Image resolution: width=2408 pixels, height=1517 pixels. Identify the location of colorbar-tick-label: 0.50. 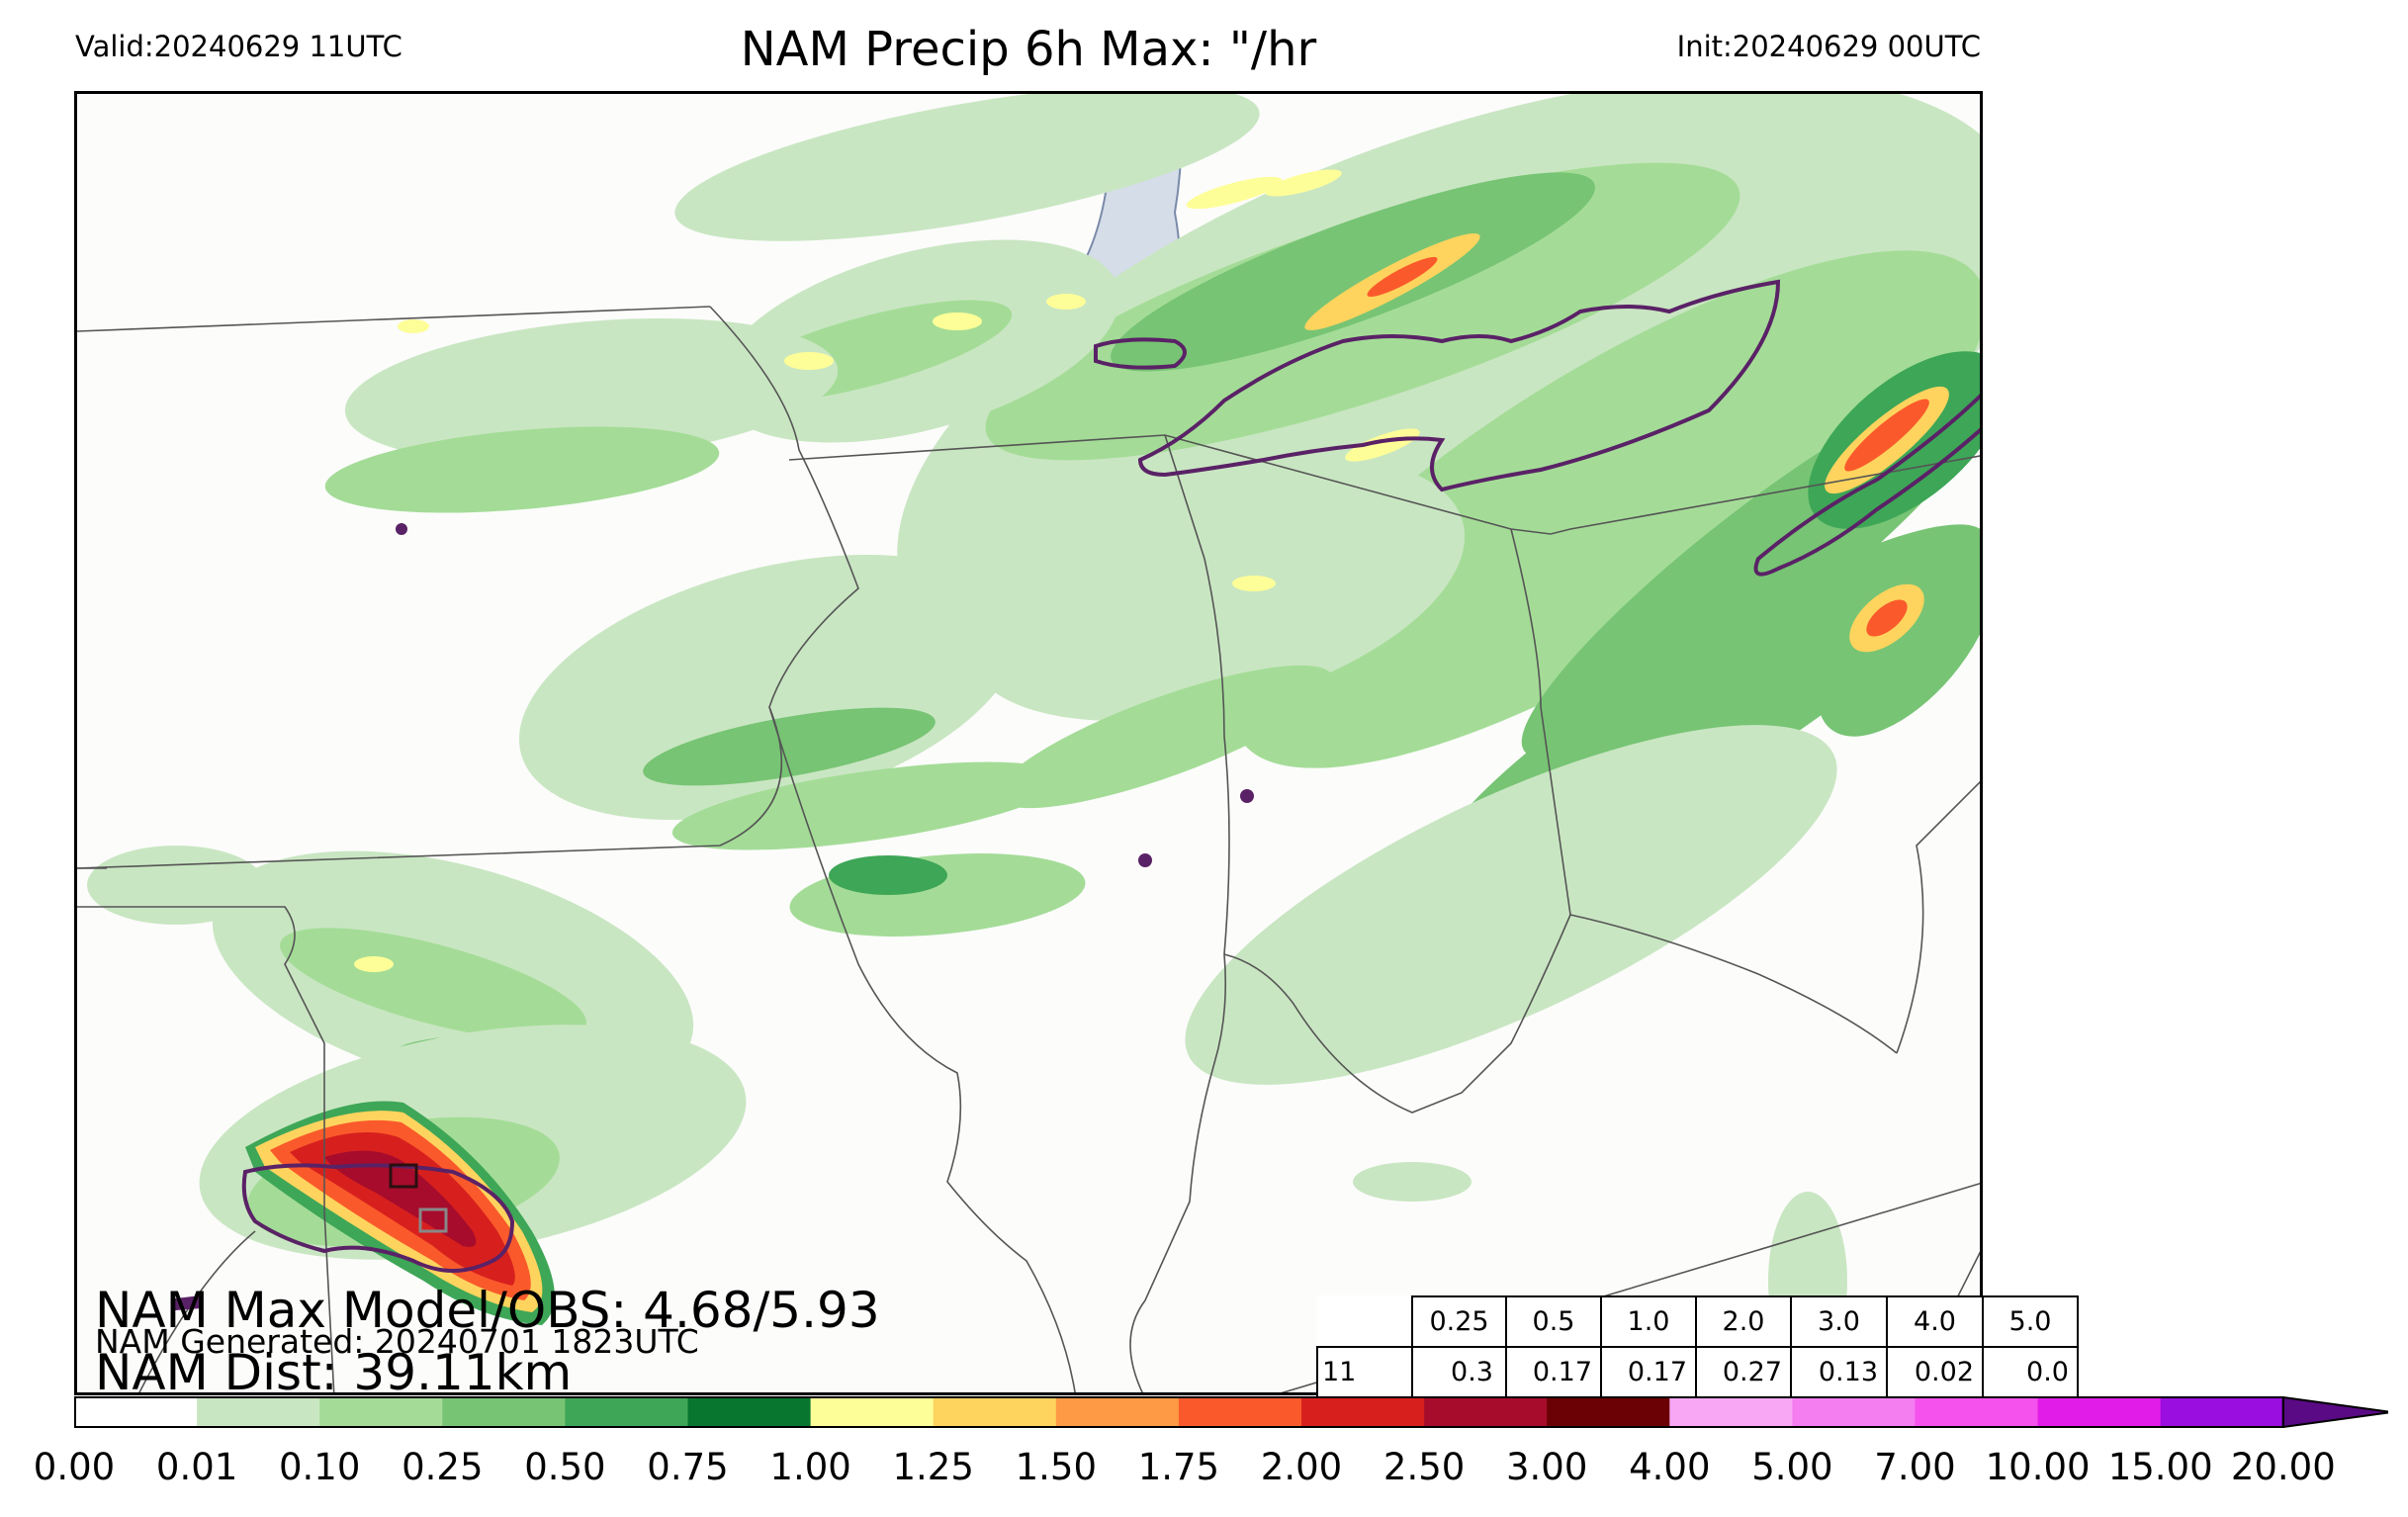
(565, 1467).